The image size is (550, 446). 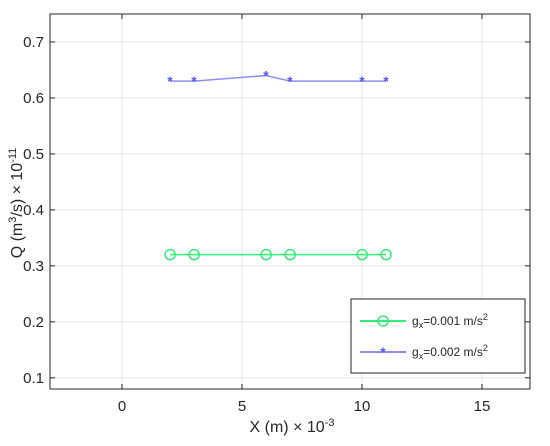 What do you see at coordinates (242, 406) in the screenshot?
I see `x-tick-label: 5` at bounding box center [242, 406].